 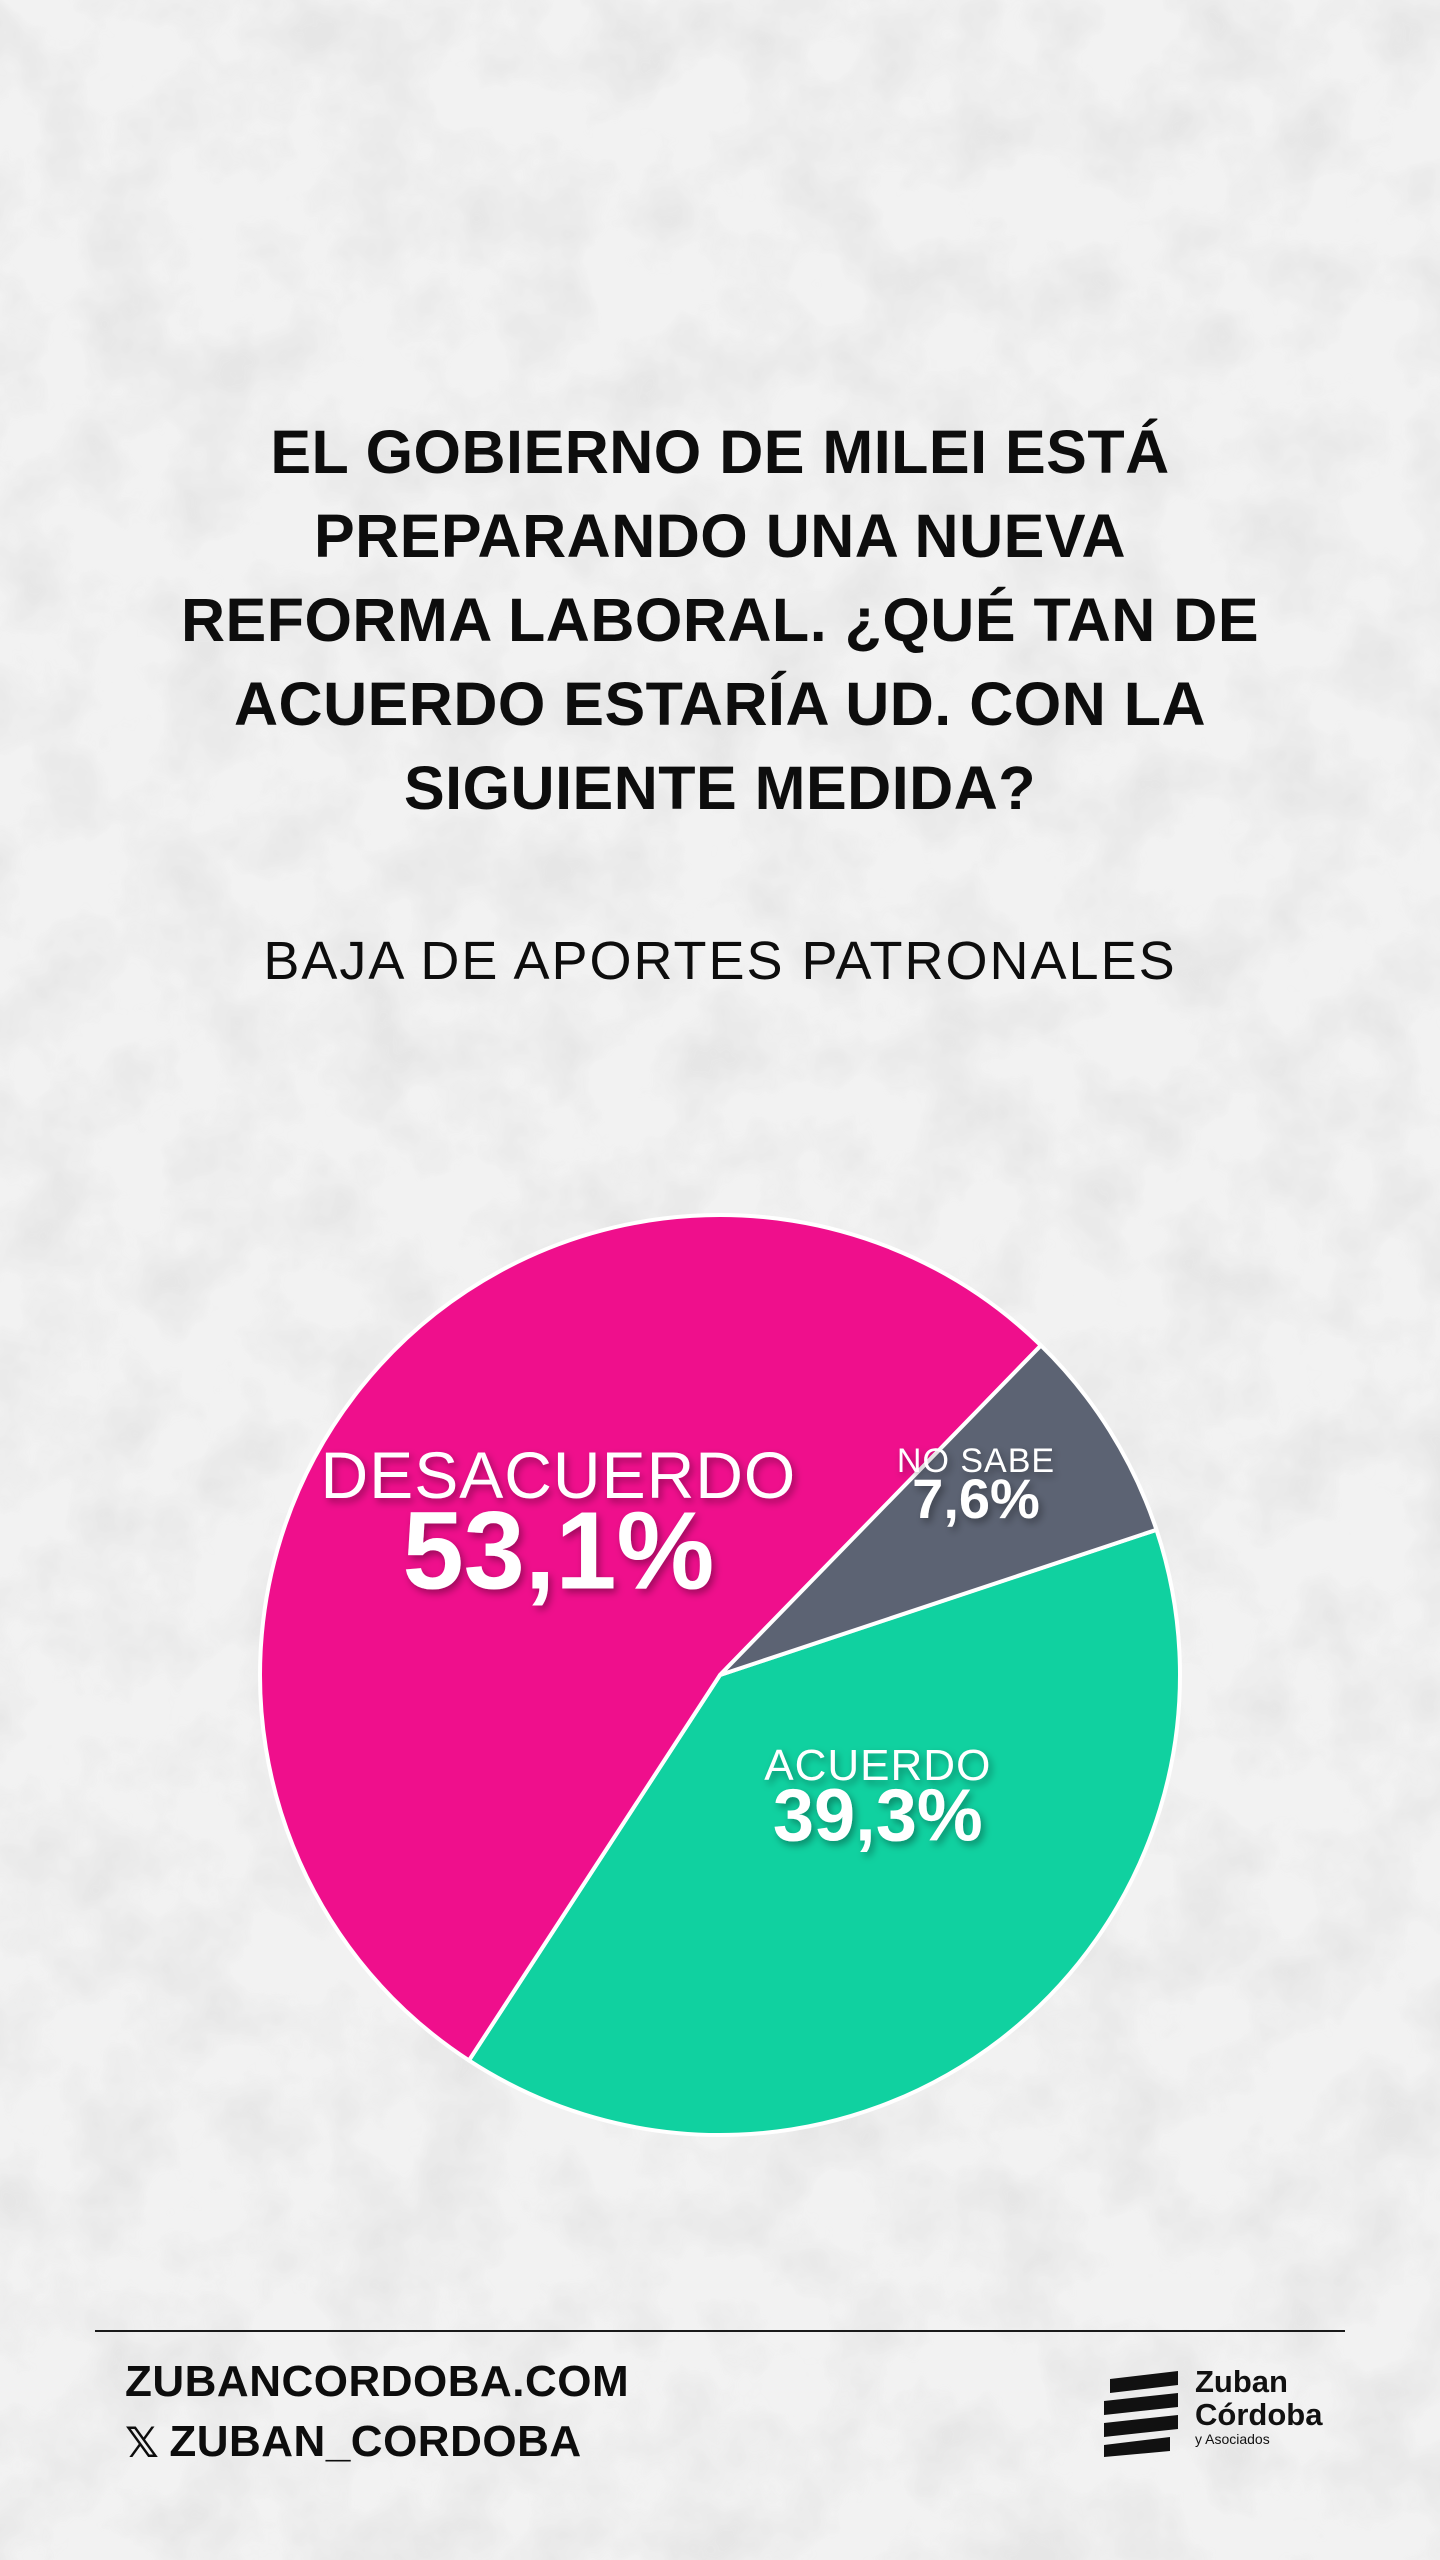 I want to click on zuban-stripes-icon, so click(x=1141, y=2414).